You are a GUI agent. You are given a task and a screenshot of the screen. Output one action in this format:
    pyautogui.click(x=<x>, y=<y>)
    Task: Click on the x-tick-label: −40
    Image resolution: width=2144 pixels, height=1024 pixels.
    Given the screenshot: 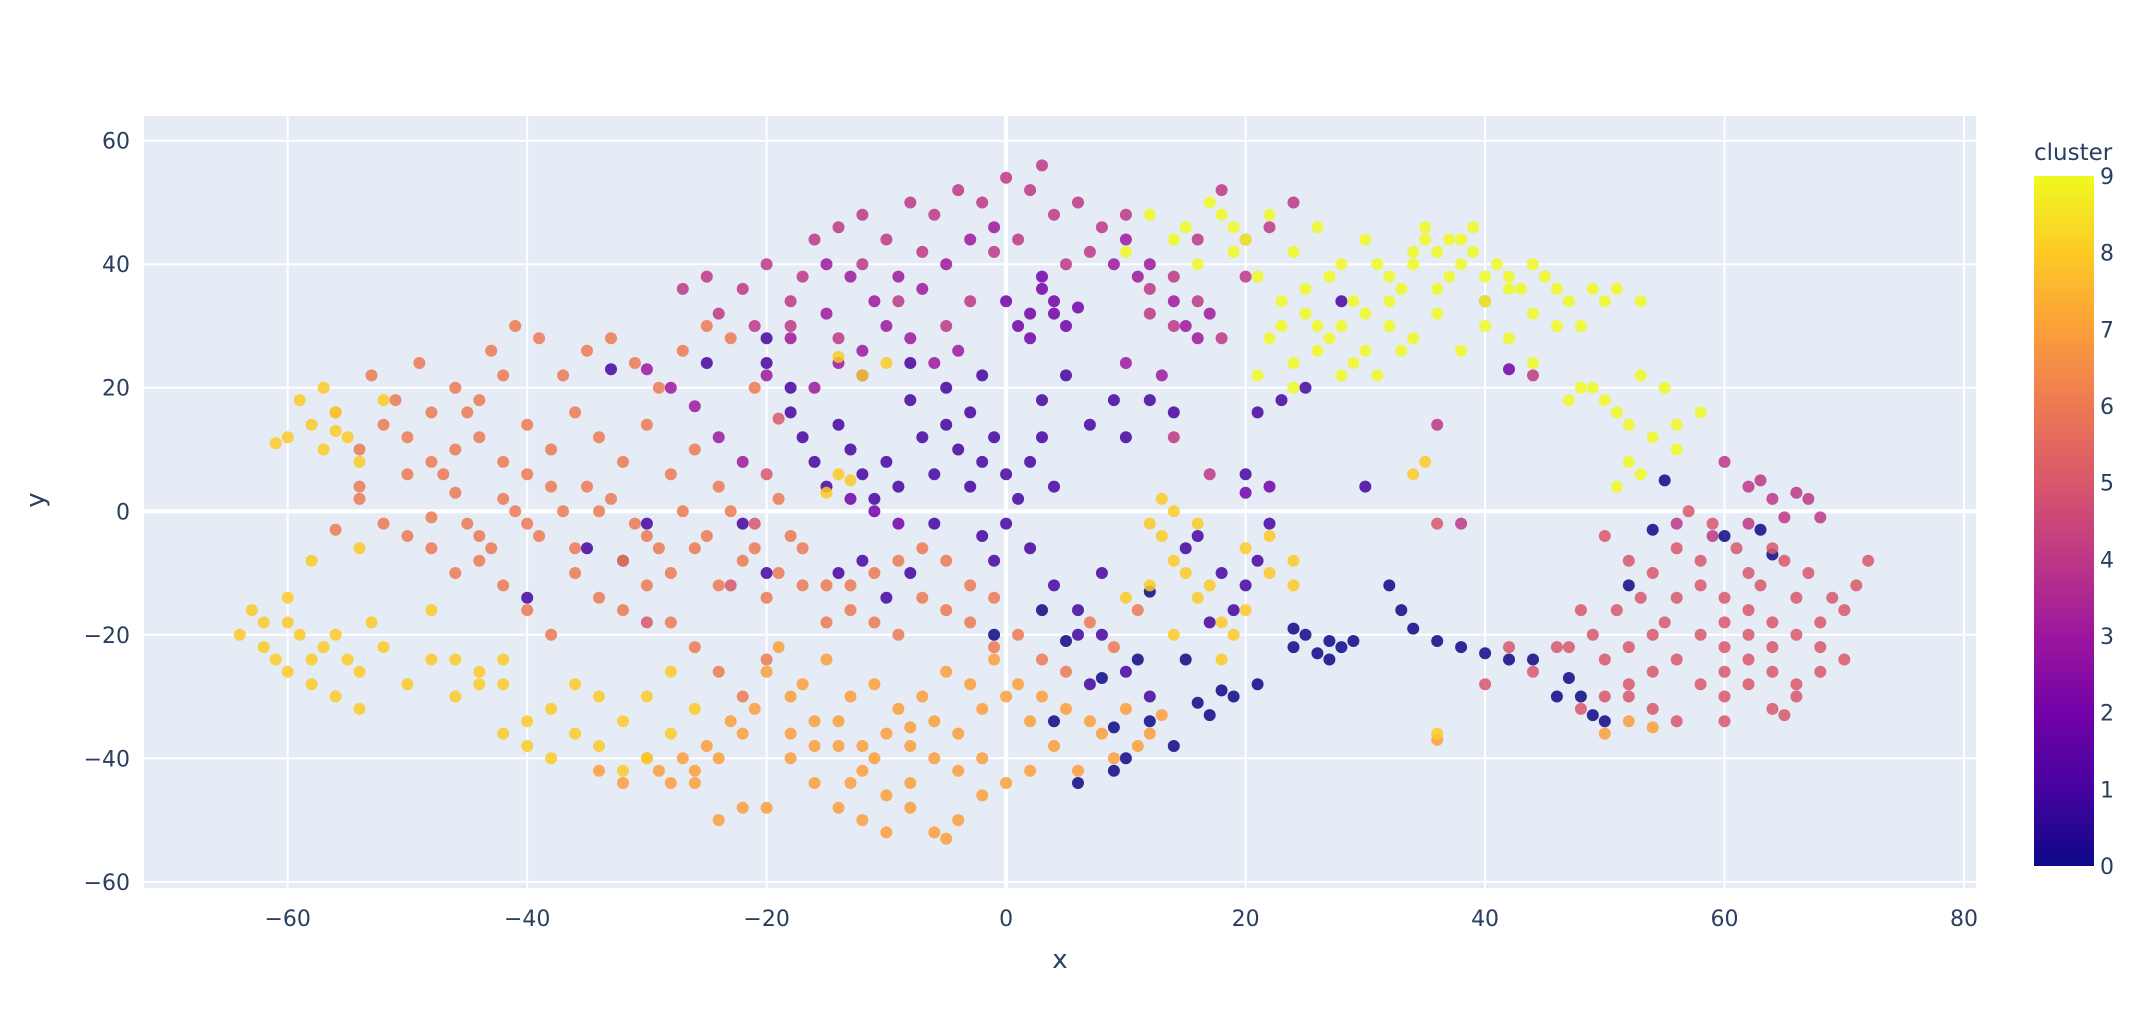 What is the action you would take?
    pyautogui.click(x=527, y=919)
    